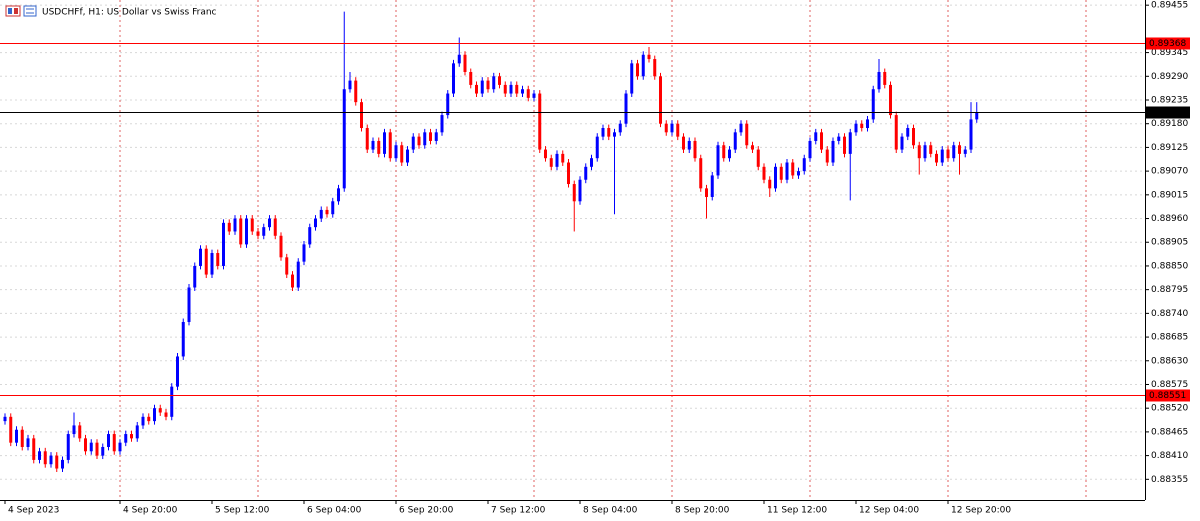  Describe the element at coordinates (610, 511) in the screenshot. I see `x-tick-label: 8 Sep 04:00` at that location.